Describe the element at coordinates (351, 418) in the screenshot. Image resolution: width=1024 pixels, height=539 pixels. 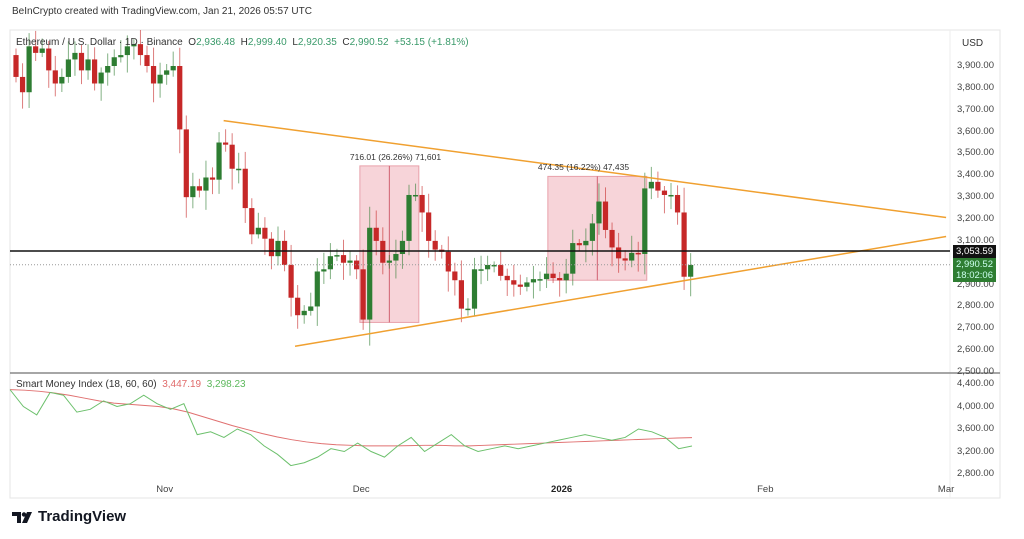
I see `smi-slow-line` at that location.